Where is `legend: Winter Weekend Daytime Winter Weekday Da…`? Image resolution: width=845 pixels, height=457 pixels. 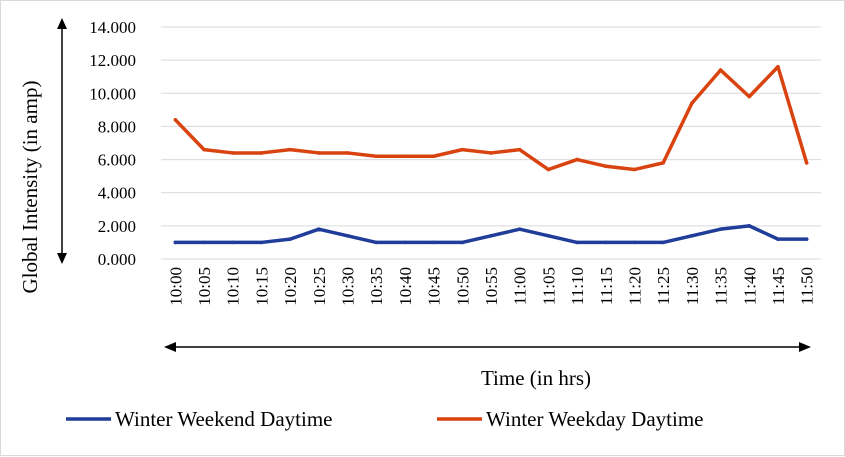
legend: Winter Weekend Daytime Winter Weekday Da… is located at coordinates (385, 419).